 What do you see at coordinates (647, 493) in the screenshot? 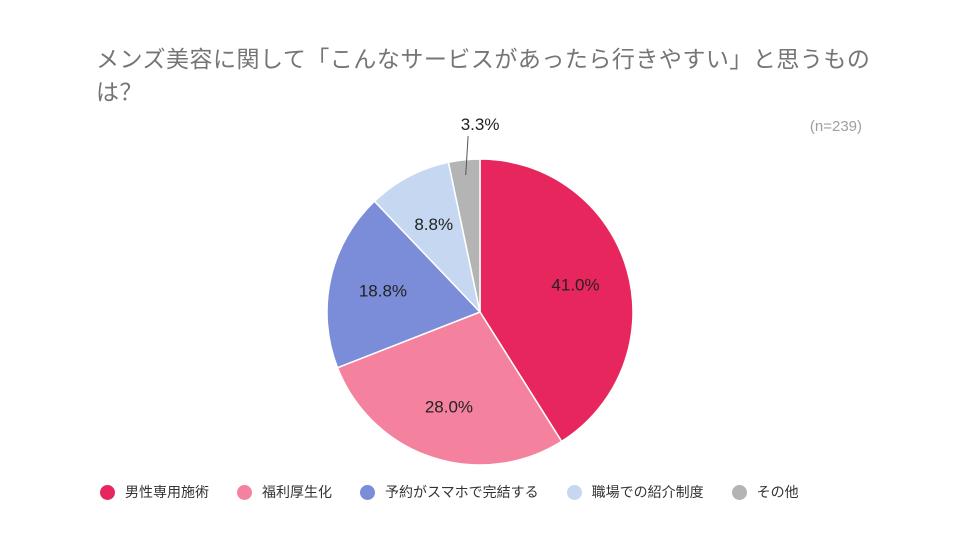
I see `legend-label: 職場での紹介制度` at bounding box center [647, 493].